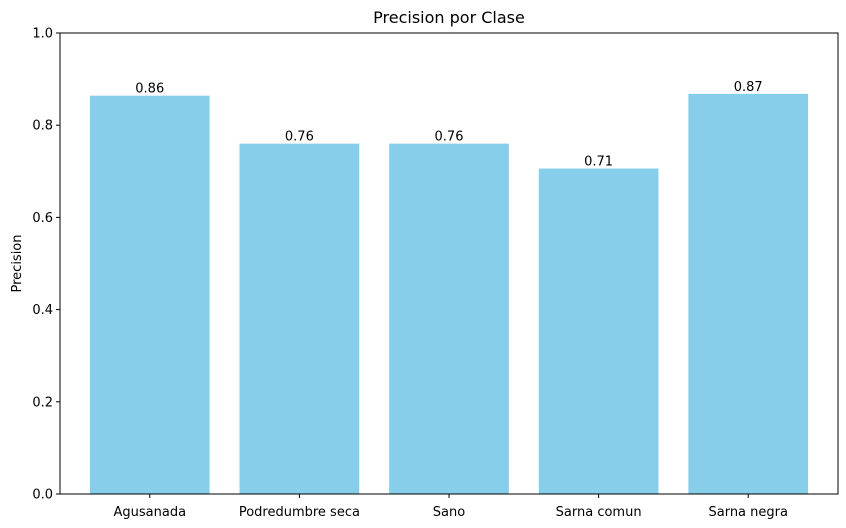  What do you see at coordinates (448, 125) in the screenshot?
I see `data-labels-group: 0.86 0.76 0.76 0.71 0.87` at bounding box center [448, 125].